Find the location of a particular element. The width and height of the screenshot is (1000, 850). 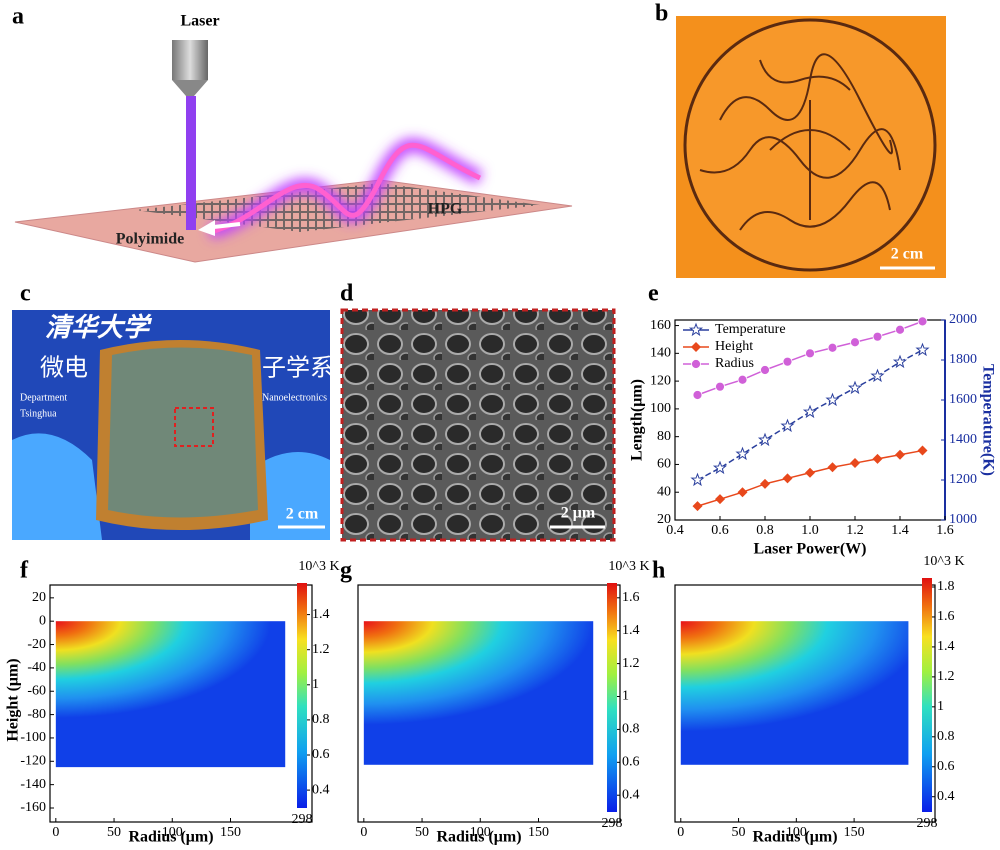

y-tick-label: -120 is located at coordinates (33, 761).